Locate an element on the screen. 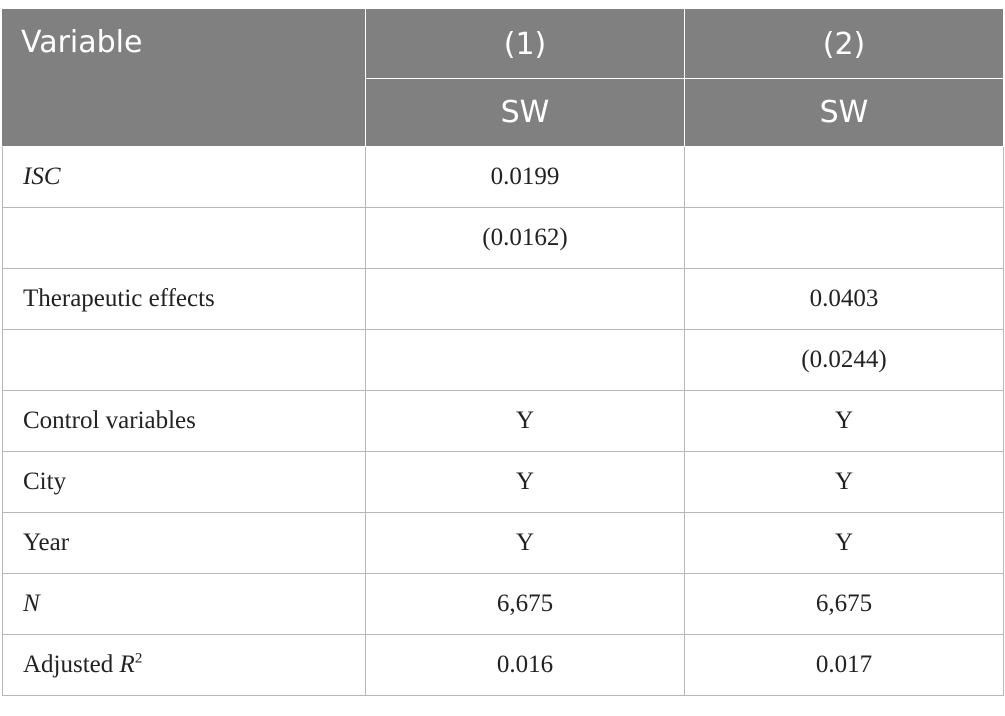 This screenshot has height=716, width=1005. table-row-n: N 6,675 6,675 is located at coordinates (503, 604).